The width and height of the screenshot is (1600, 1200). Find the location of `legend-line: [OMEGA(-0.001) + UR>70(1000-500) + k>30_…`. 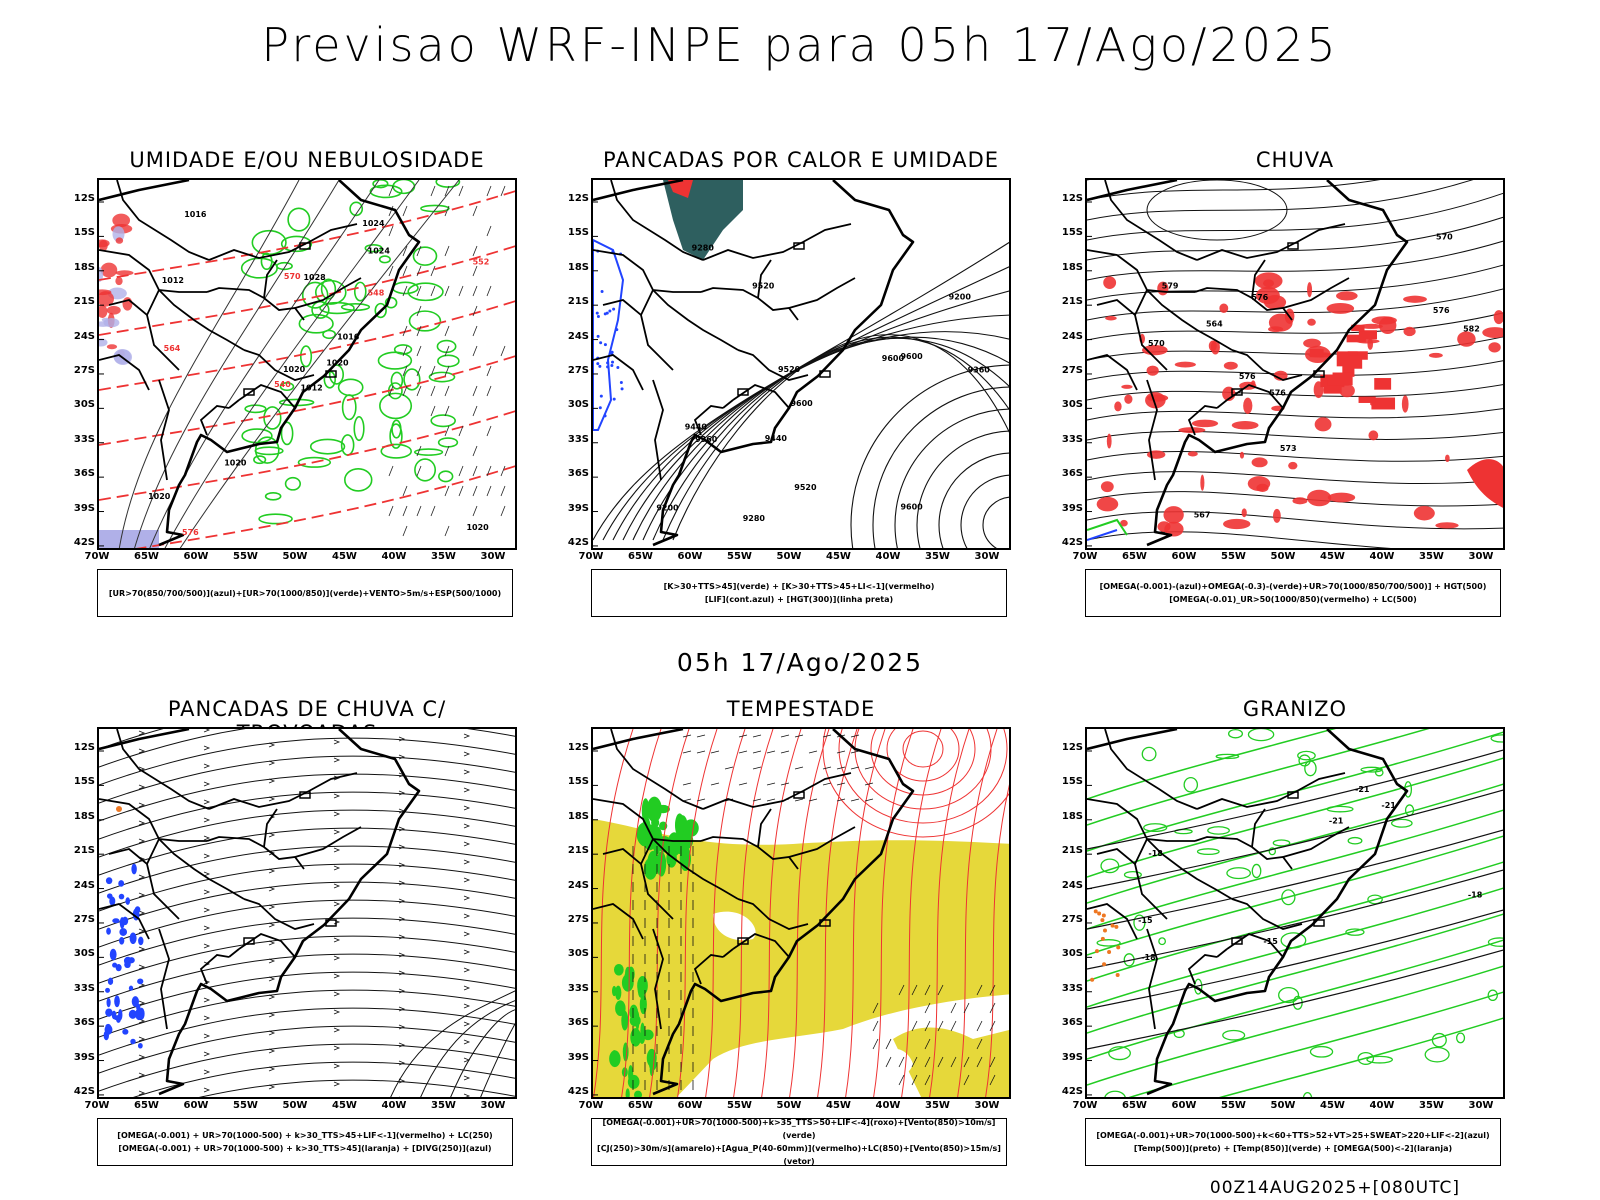

legend-line: [OMEGA(-0.001) + UR>70(1000-500) + k>30_… is located at coordinates (305, 1148).